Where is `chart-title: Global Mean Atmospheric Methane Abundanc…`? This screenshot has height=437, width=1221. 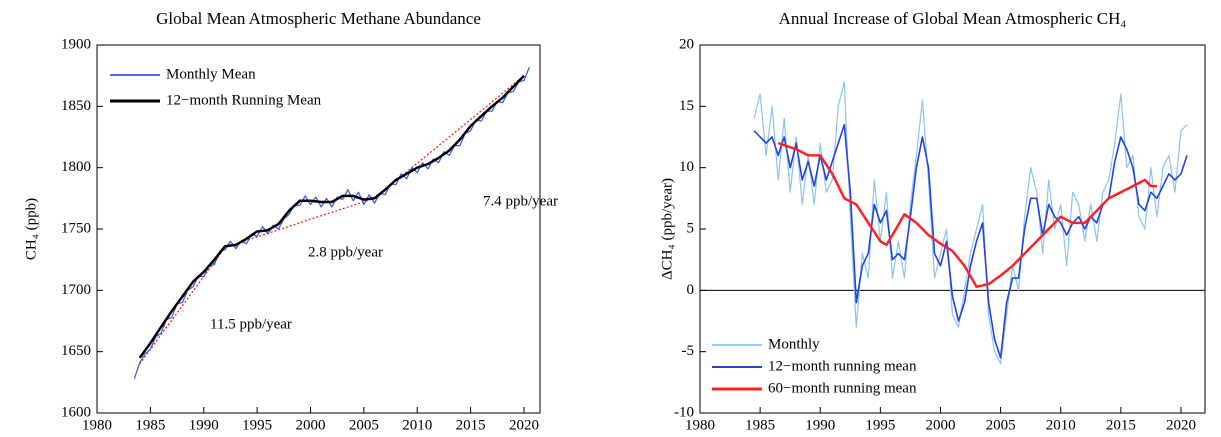 chart-title: Global Mean Atmospheric Methane Abundanc… is located at coordinates (318, 18).